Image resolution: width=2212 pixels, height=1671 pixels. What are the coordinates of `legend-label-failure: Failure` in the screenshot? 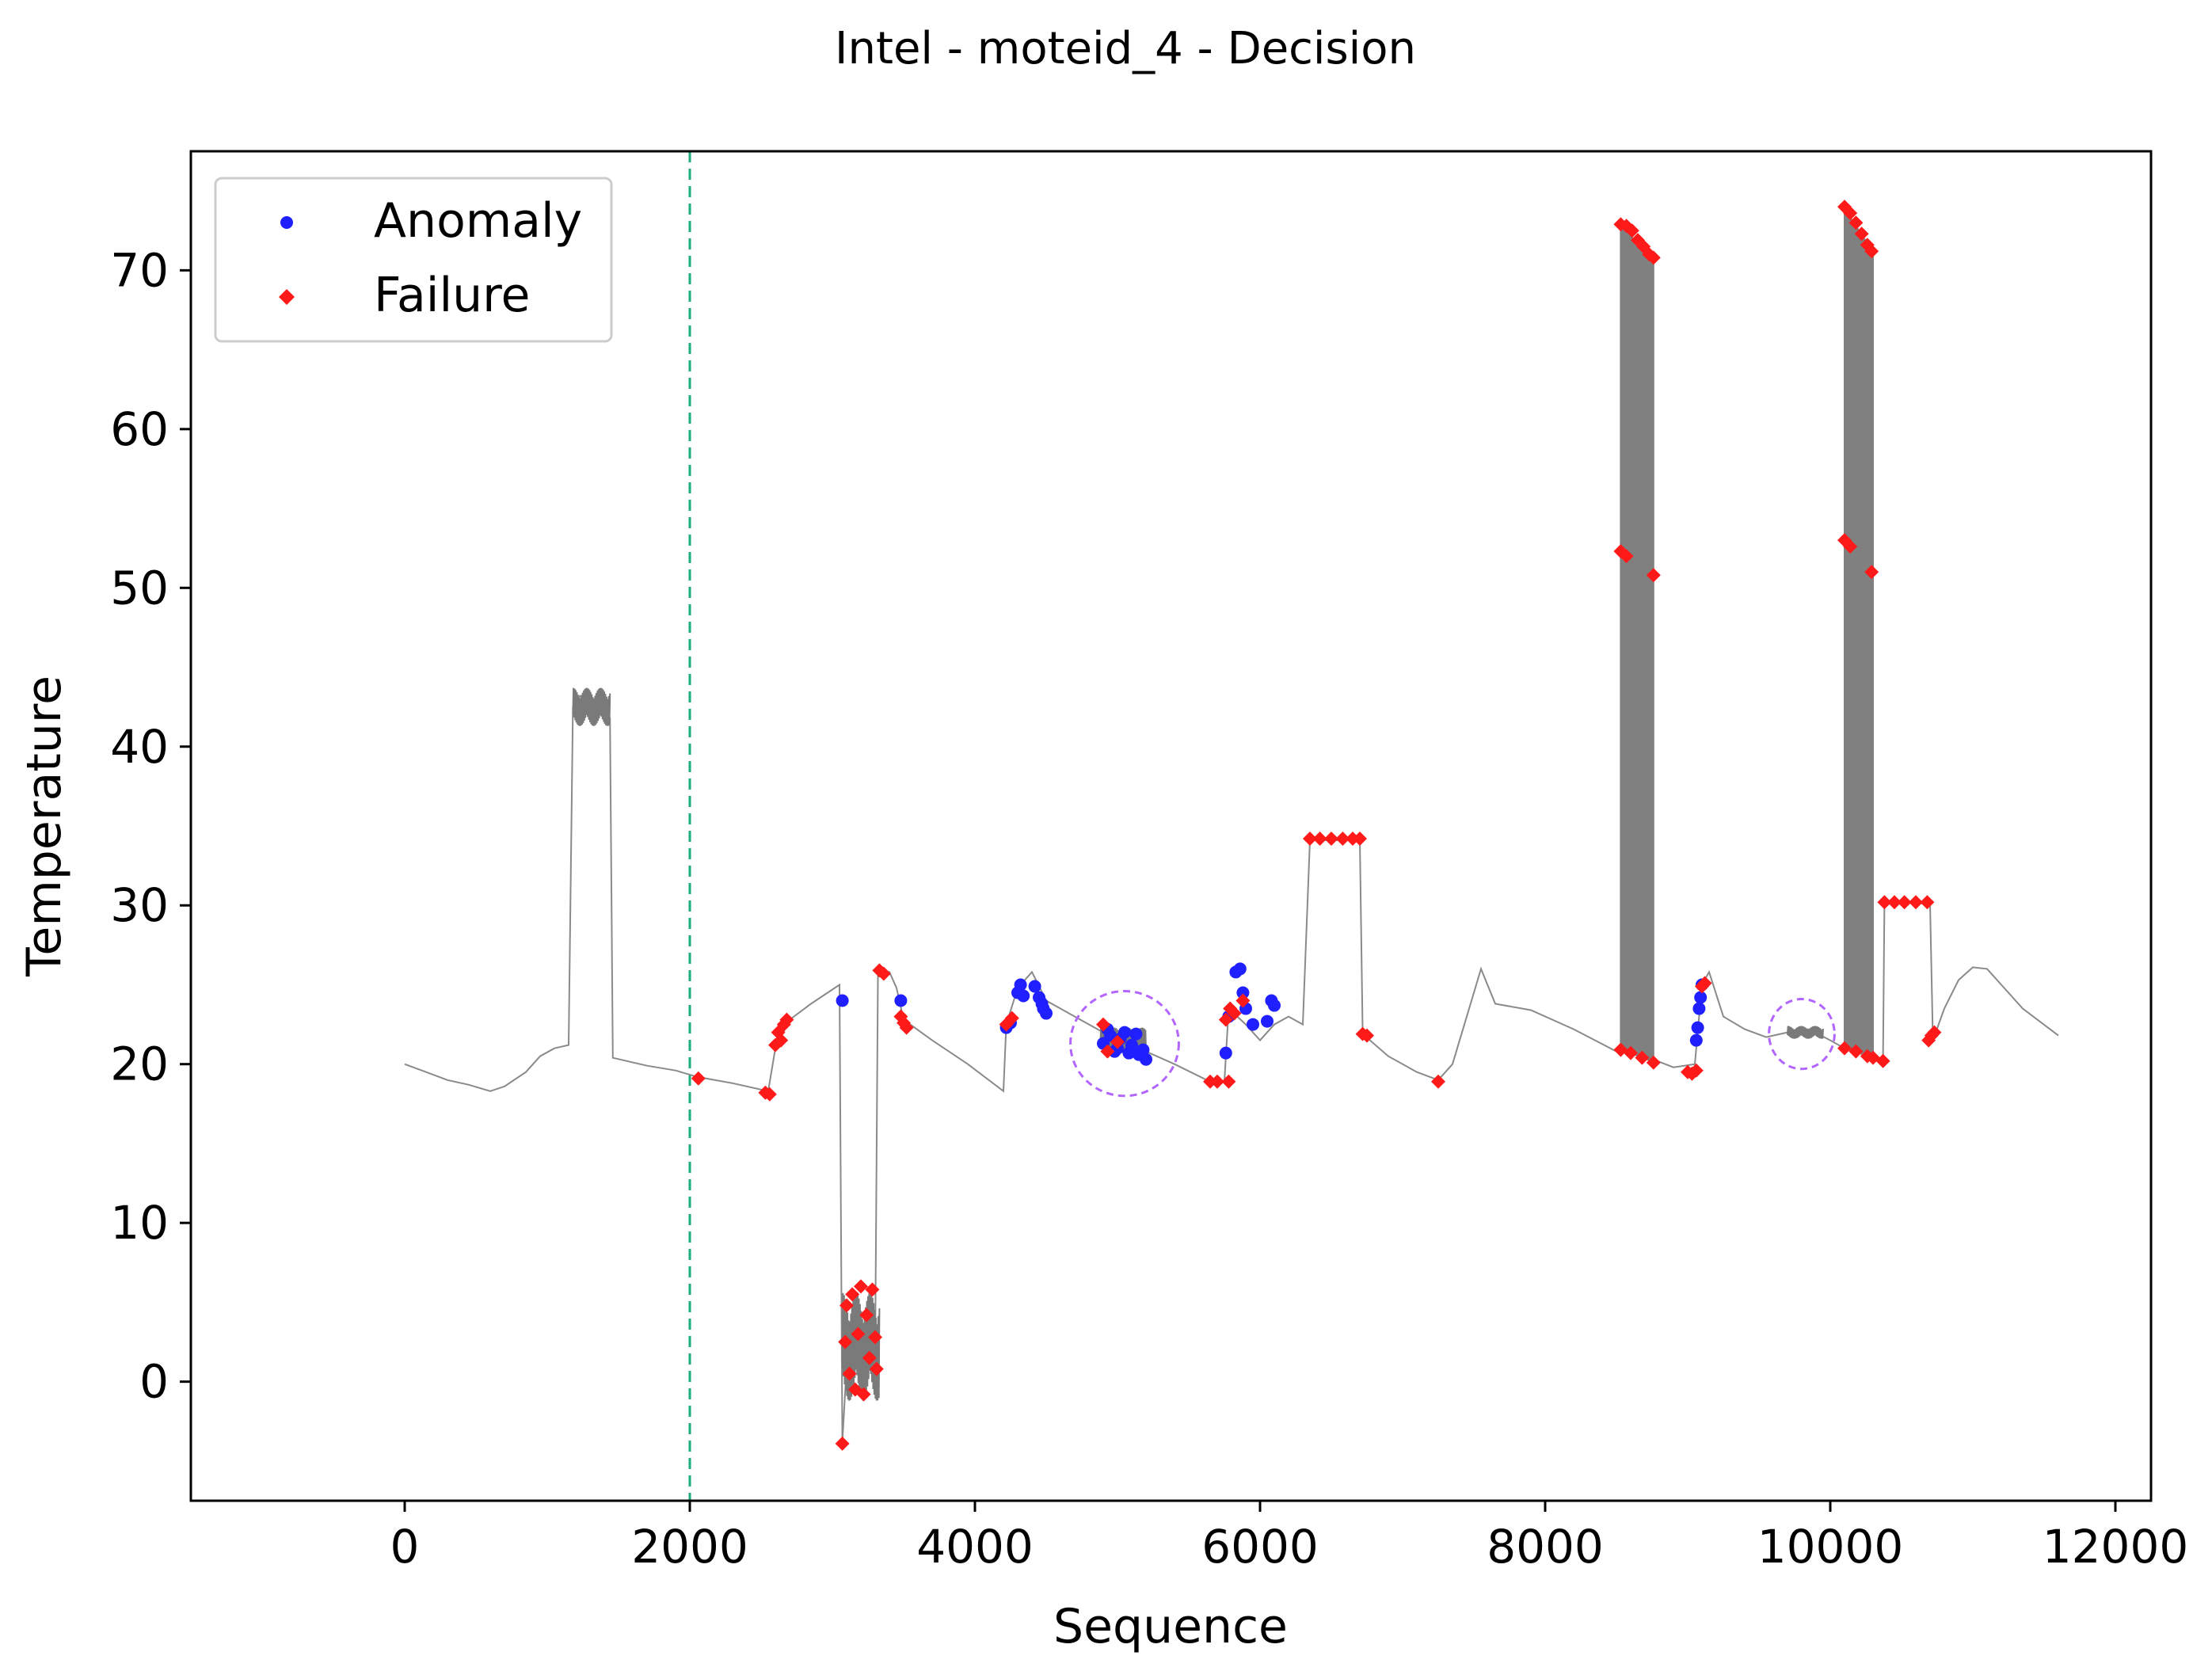 It's located at (452, 295).